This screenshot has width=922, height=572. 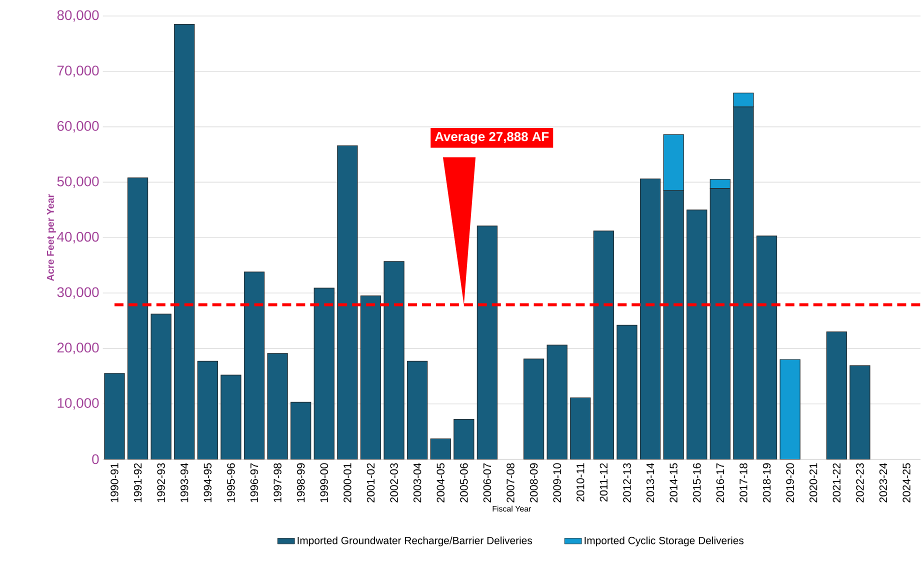 What do you see at coordinates (883, 482) in the screenshot?
I see `x-tick-label: 2023-24` at bounding box center [883, 482].